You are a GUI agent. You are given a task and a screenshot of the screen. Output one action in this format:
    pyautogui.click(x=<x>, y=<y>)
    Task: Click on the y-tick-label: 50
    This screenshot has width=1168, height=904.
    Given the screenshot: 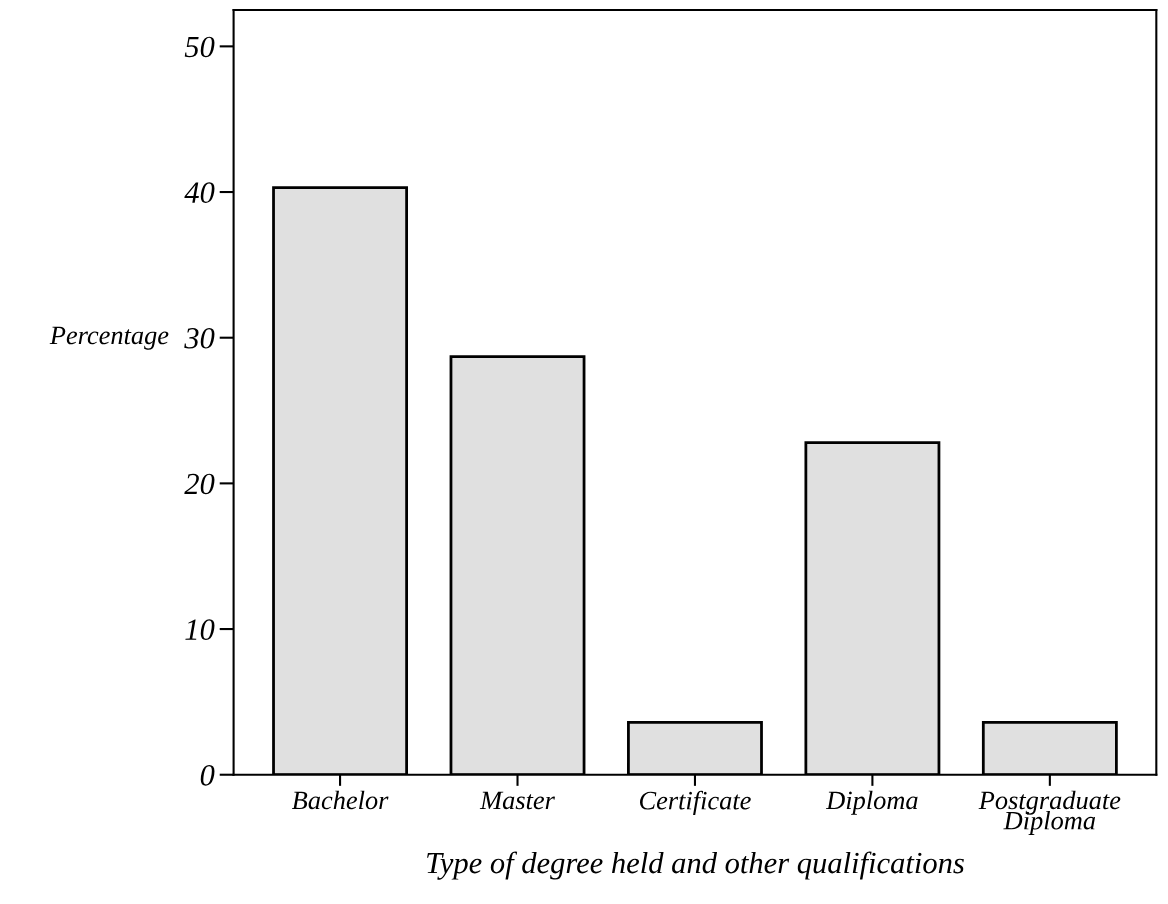 What is the action you would take?
    pyautogui.click(x=199, y=47)
    